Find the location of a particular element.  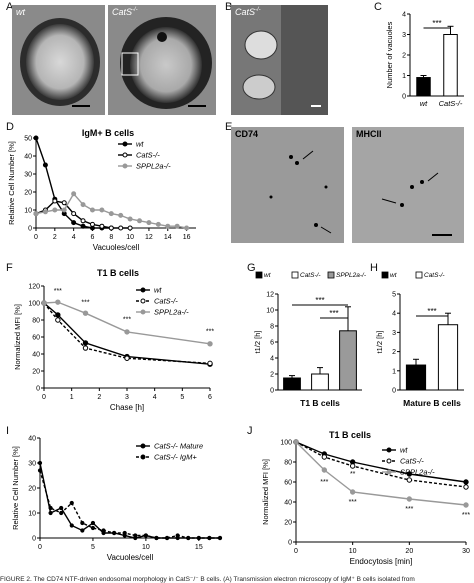

y-tick-label: 8 is located at coordinates (272, 327).